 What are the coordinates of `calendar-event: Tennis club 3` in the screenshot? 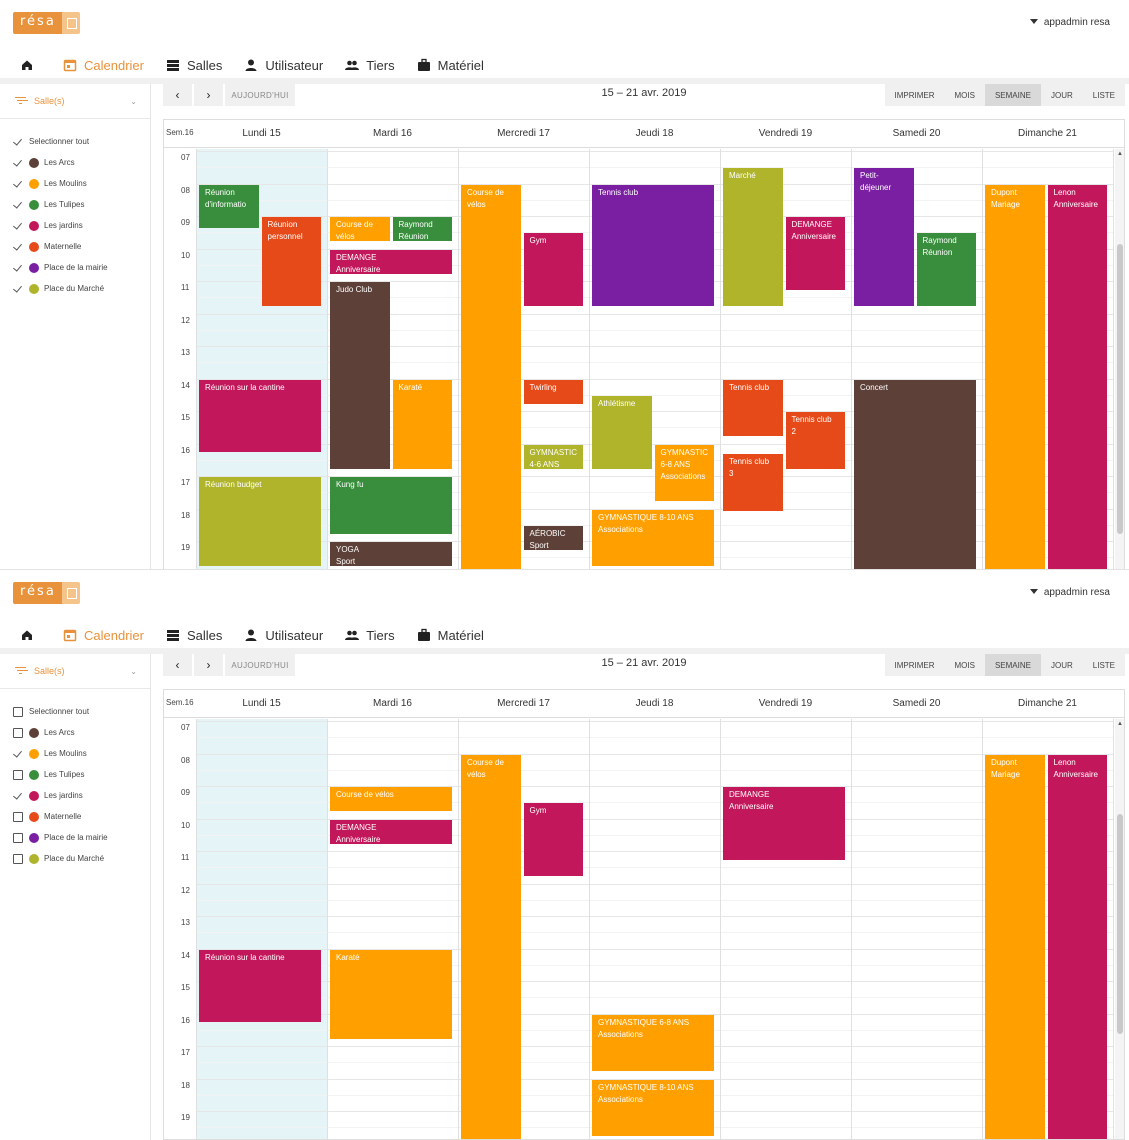 It's located at (753, 482).